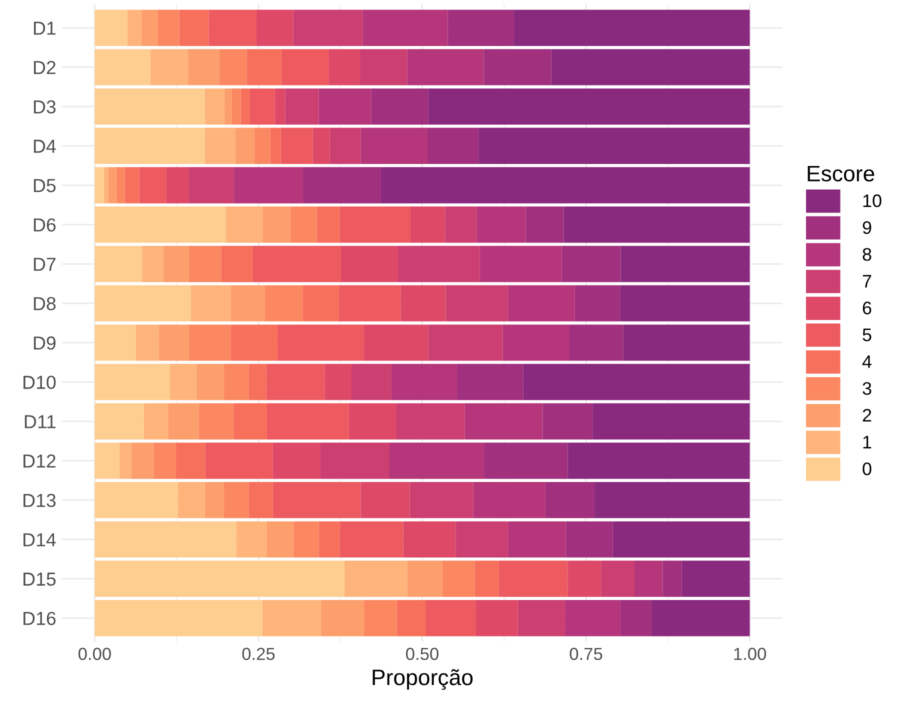  Describe the element at coordinates (586, 654) in the screenshot. I see `x-tick-label: 0.75` at that location.